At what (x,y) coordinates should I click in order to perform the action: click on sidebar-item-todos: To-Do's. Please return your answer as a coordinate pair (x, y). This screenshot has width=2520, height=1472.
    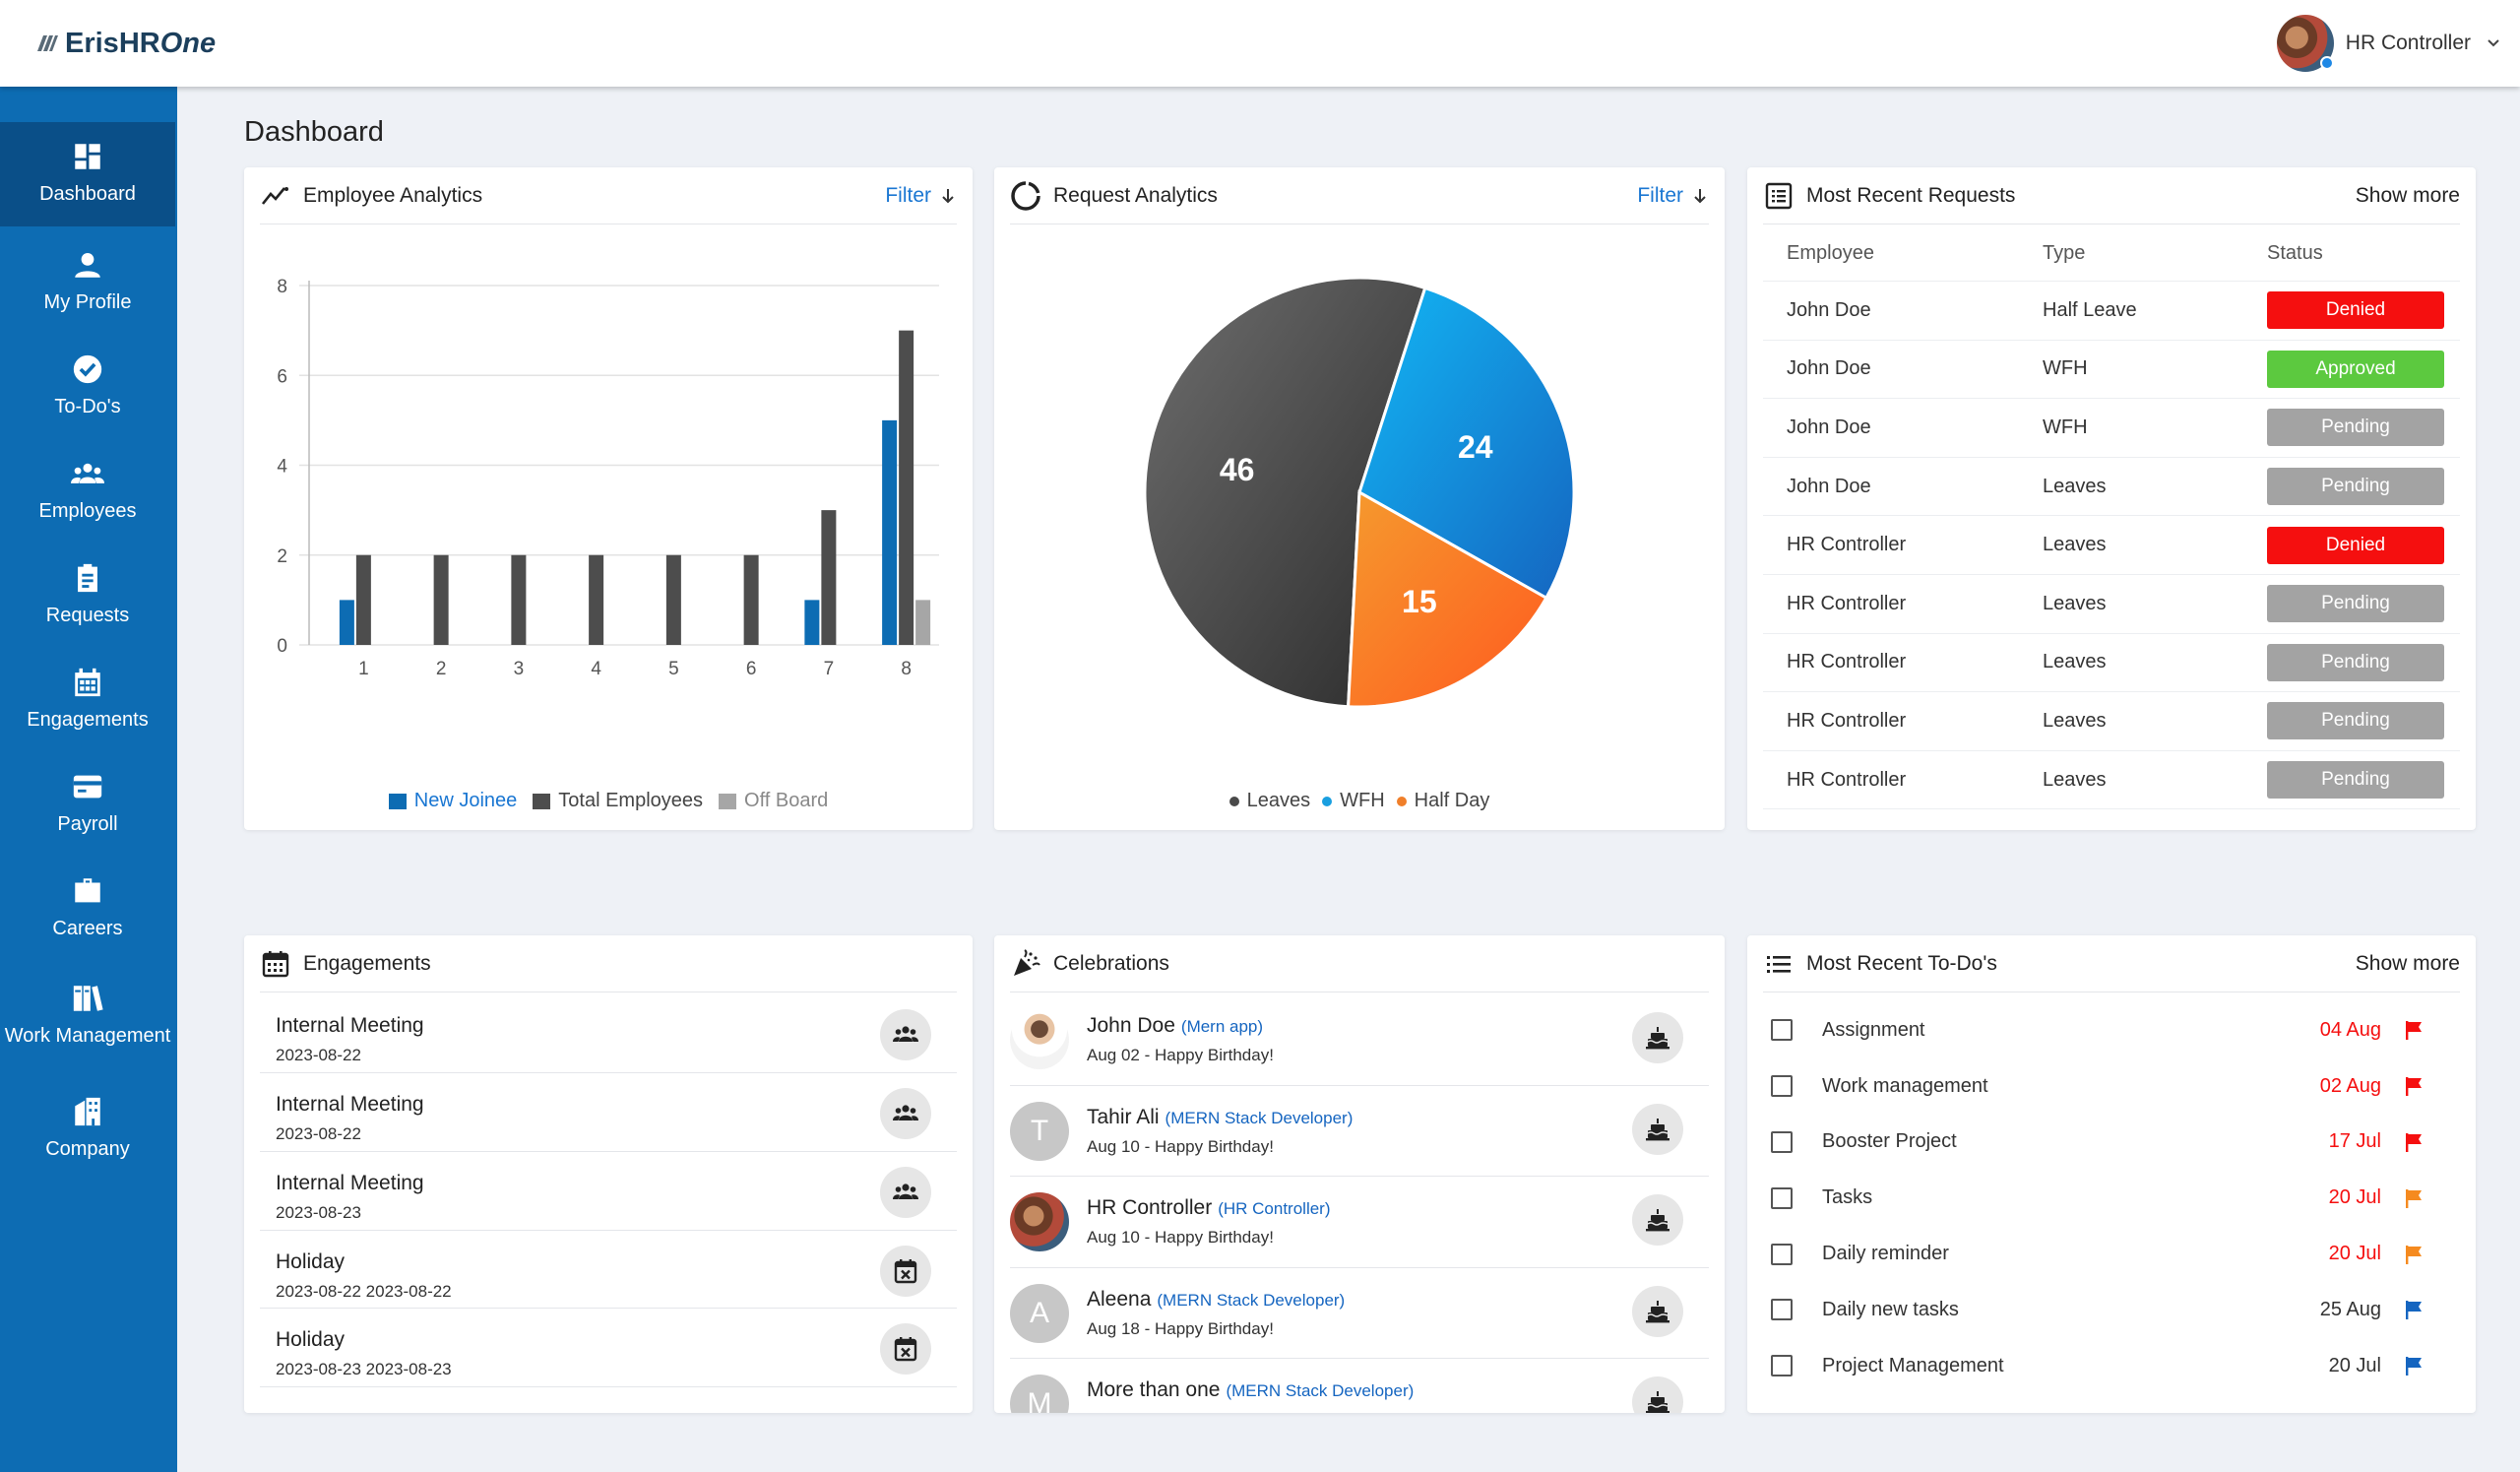
    Looking at the image, I should click on (87, 387).